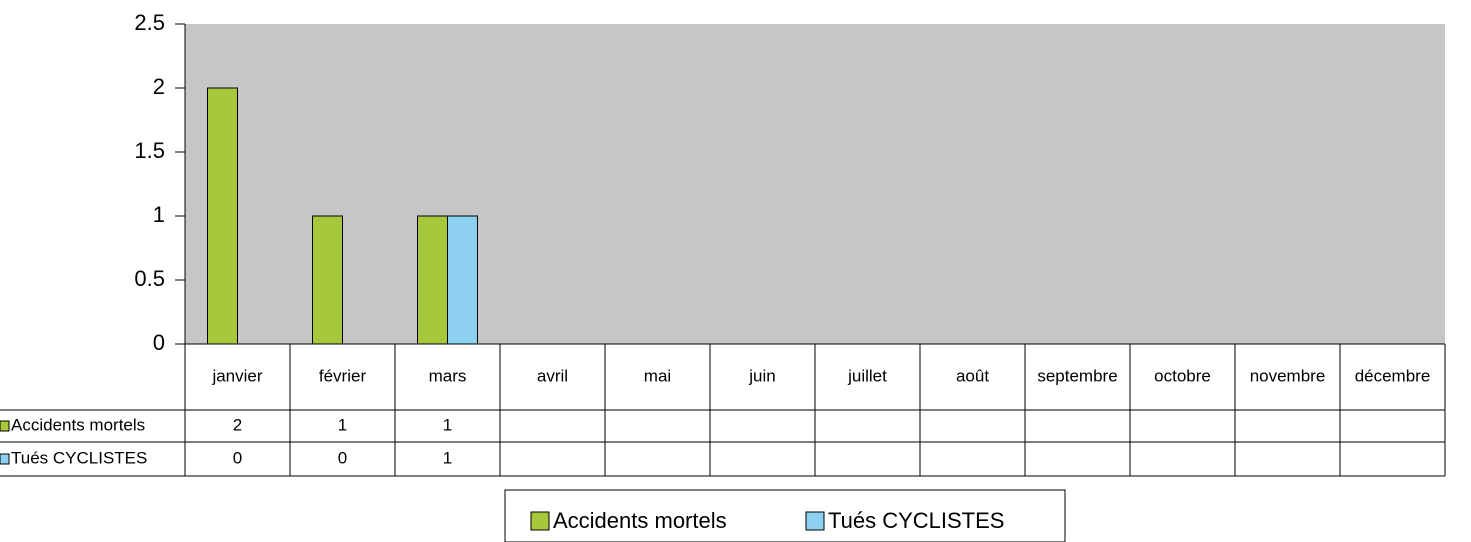 The image size is (1471, 542). What do you see at coordinates (785, 515) in the screenshot?
I see `legend-box` at bounding box center [785, 515].